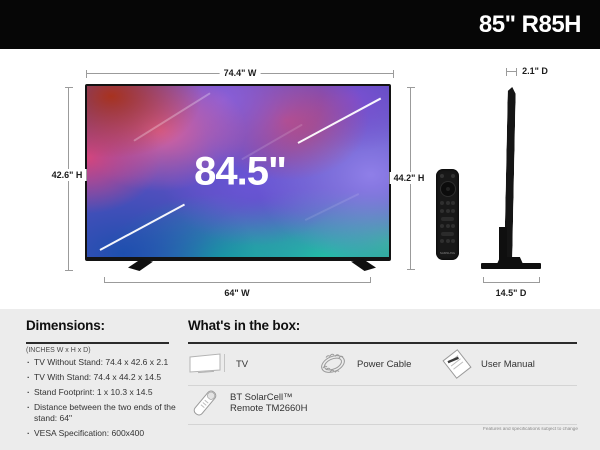 This screenshot has width=600, height=450. I want to click on stand-width-dimension-label: 64" W, so click(237, 293).